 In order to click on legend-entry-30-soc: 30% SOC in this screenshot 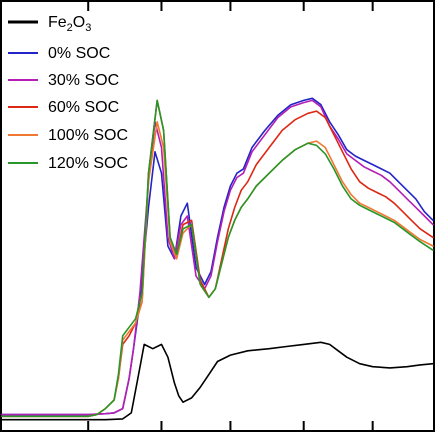, I will do `click(63, 80)`.